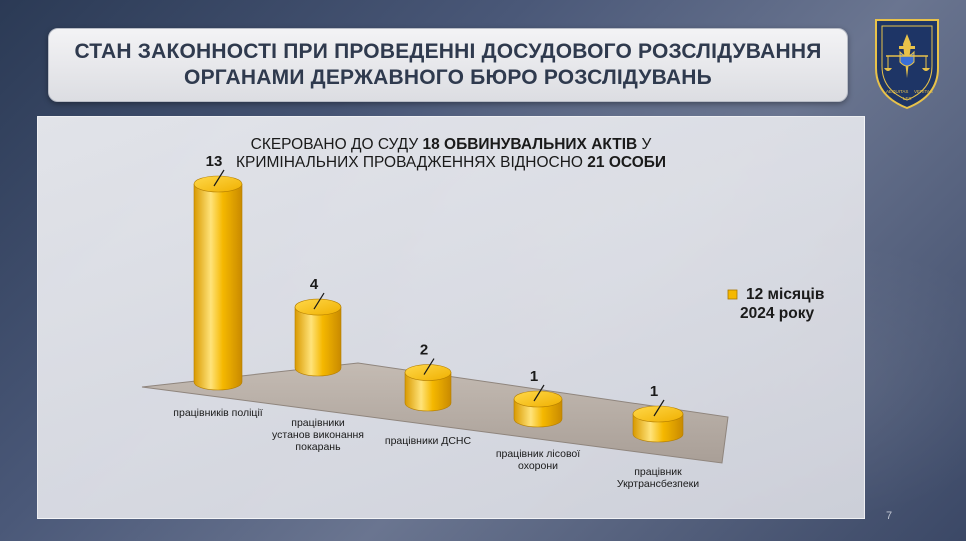 This screenshot has width=966, height=541. Describe the element at coordinates (424, 350) in the screenshot. I see `data-label: 2` at that location.